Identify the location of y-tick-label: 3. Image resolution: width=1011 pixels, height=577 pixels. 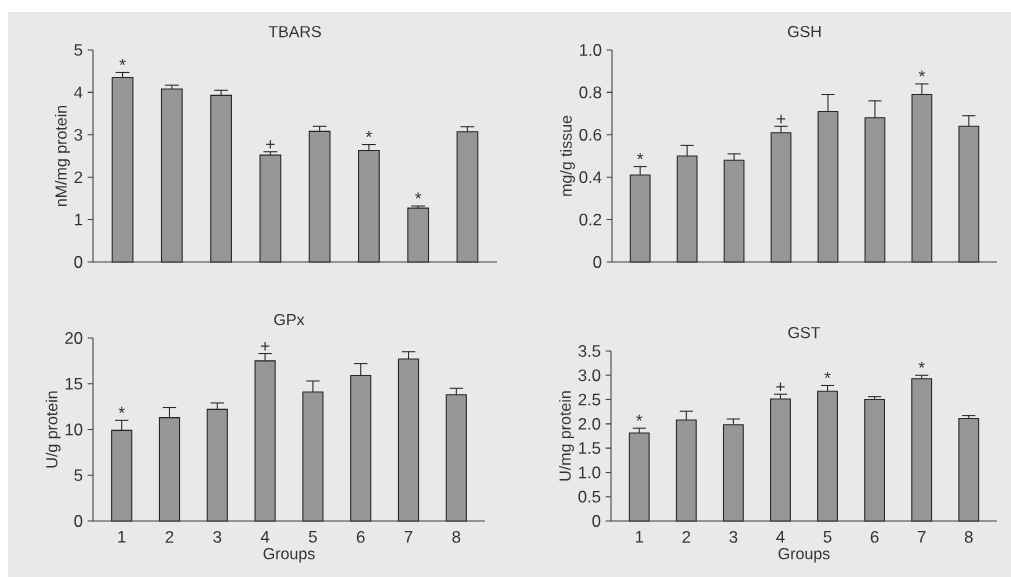
(78, 134).